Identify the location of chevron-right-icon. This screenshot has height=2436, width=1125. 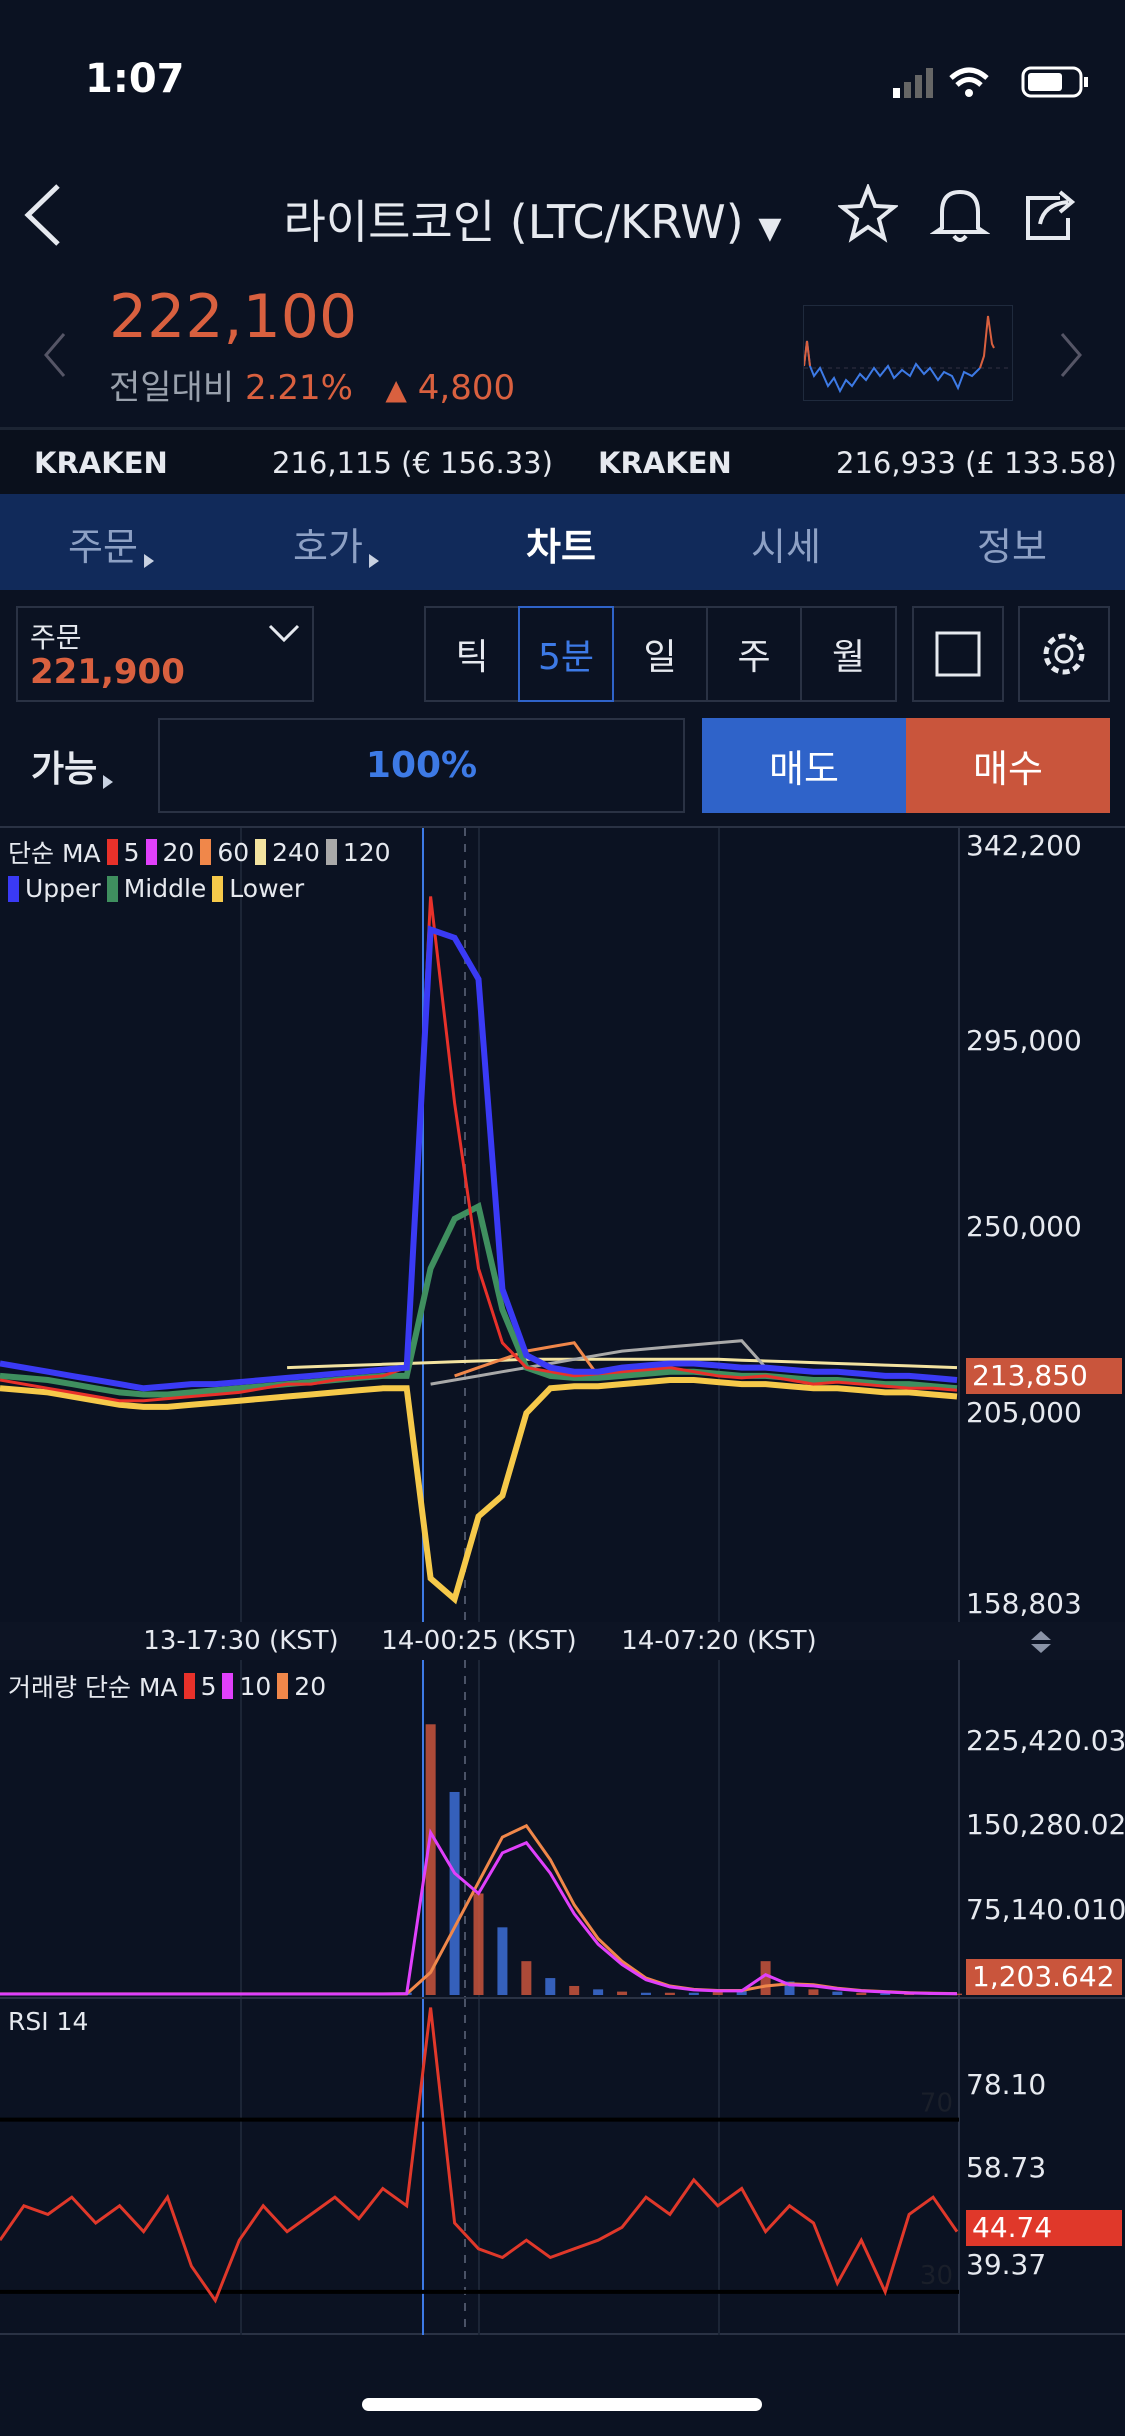
(1071, 355).